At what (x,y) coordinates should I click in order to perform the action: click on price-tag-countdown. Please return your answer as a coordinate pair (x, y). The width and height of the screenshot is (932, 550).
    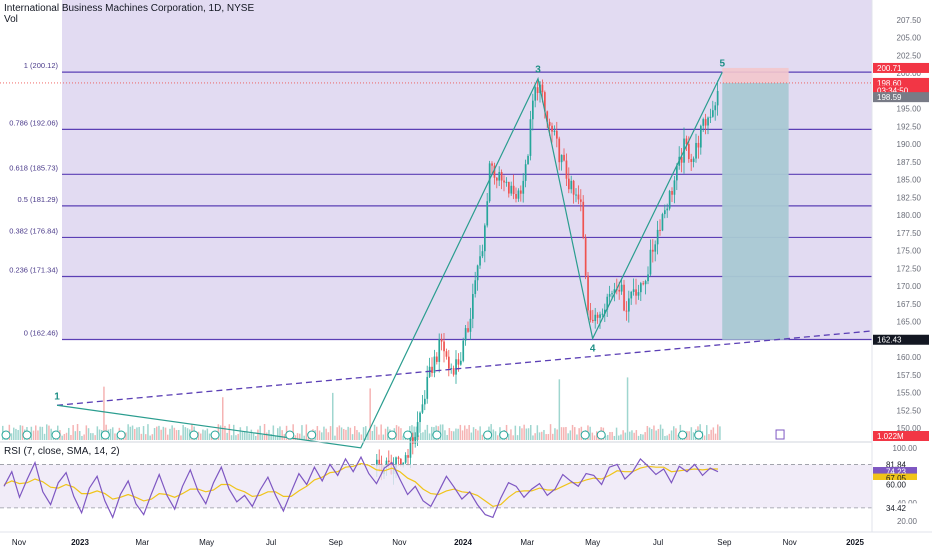
    Looking at the image, I should click on (901, 90).